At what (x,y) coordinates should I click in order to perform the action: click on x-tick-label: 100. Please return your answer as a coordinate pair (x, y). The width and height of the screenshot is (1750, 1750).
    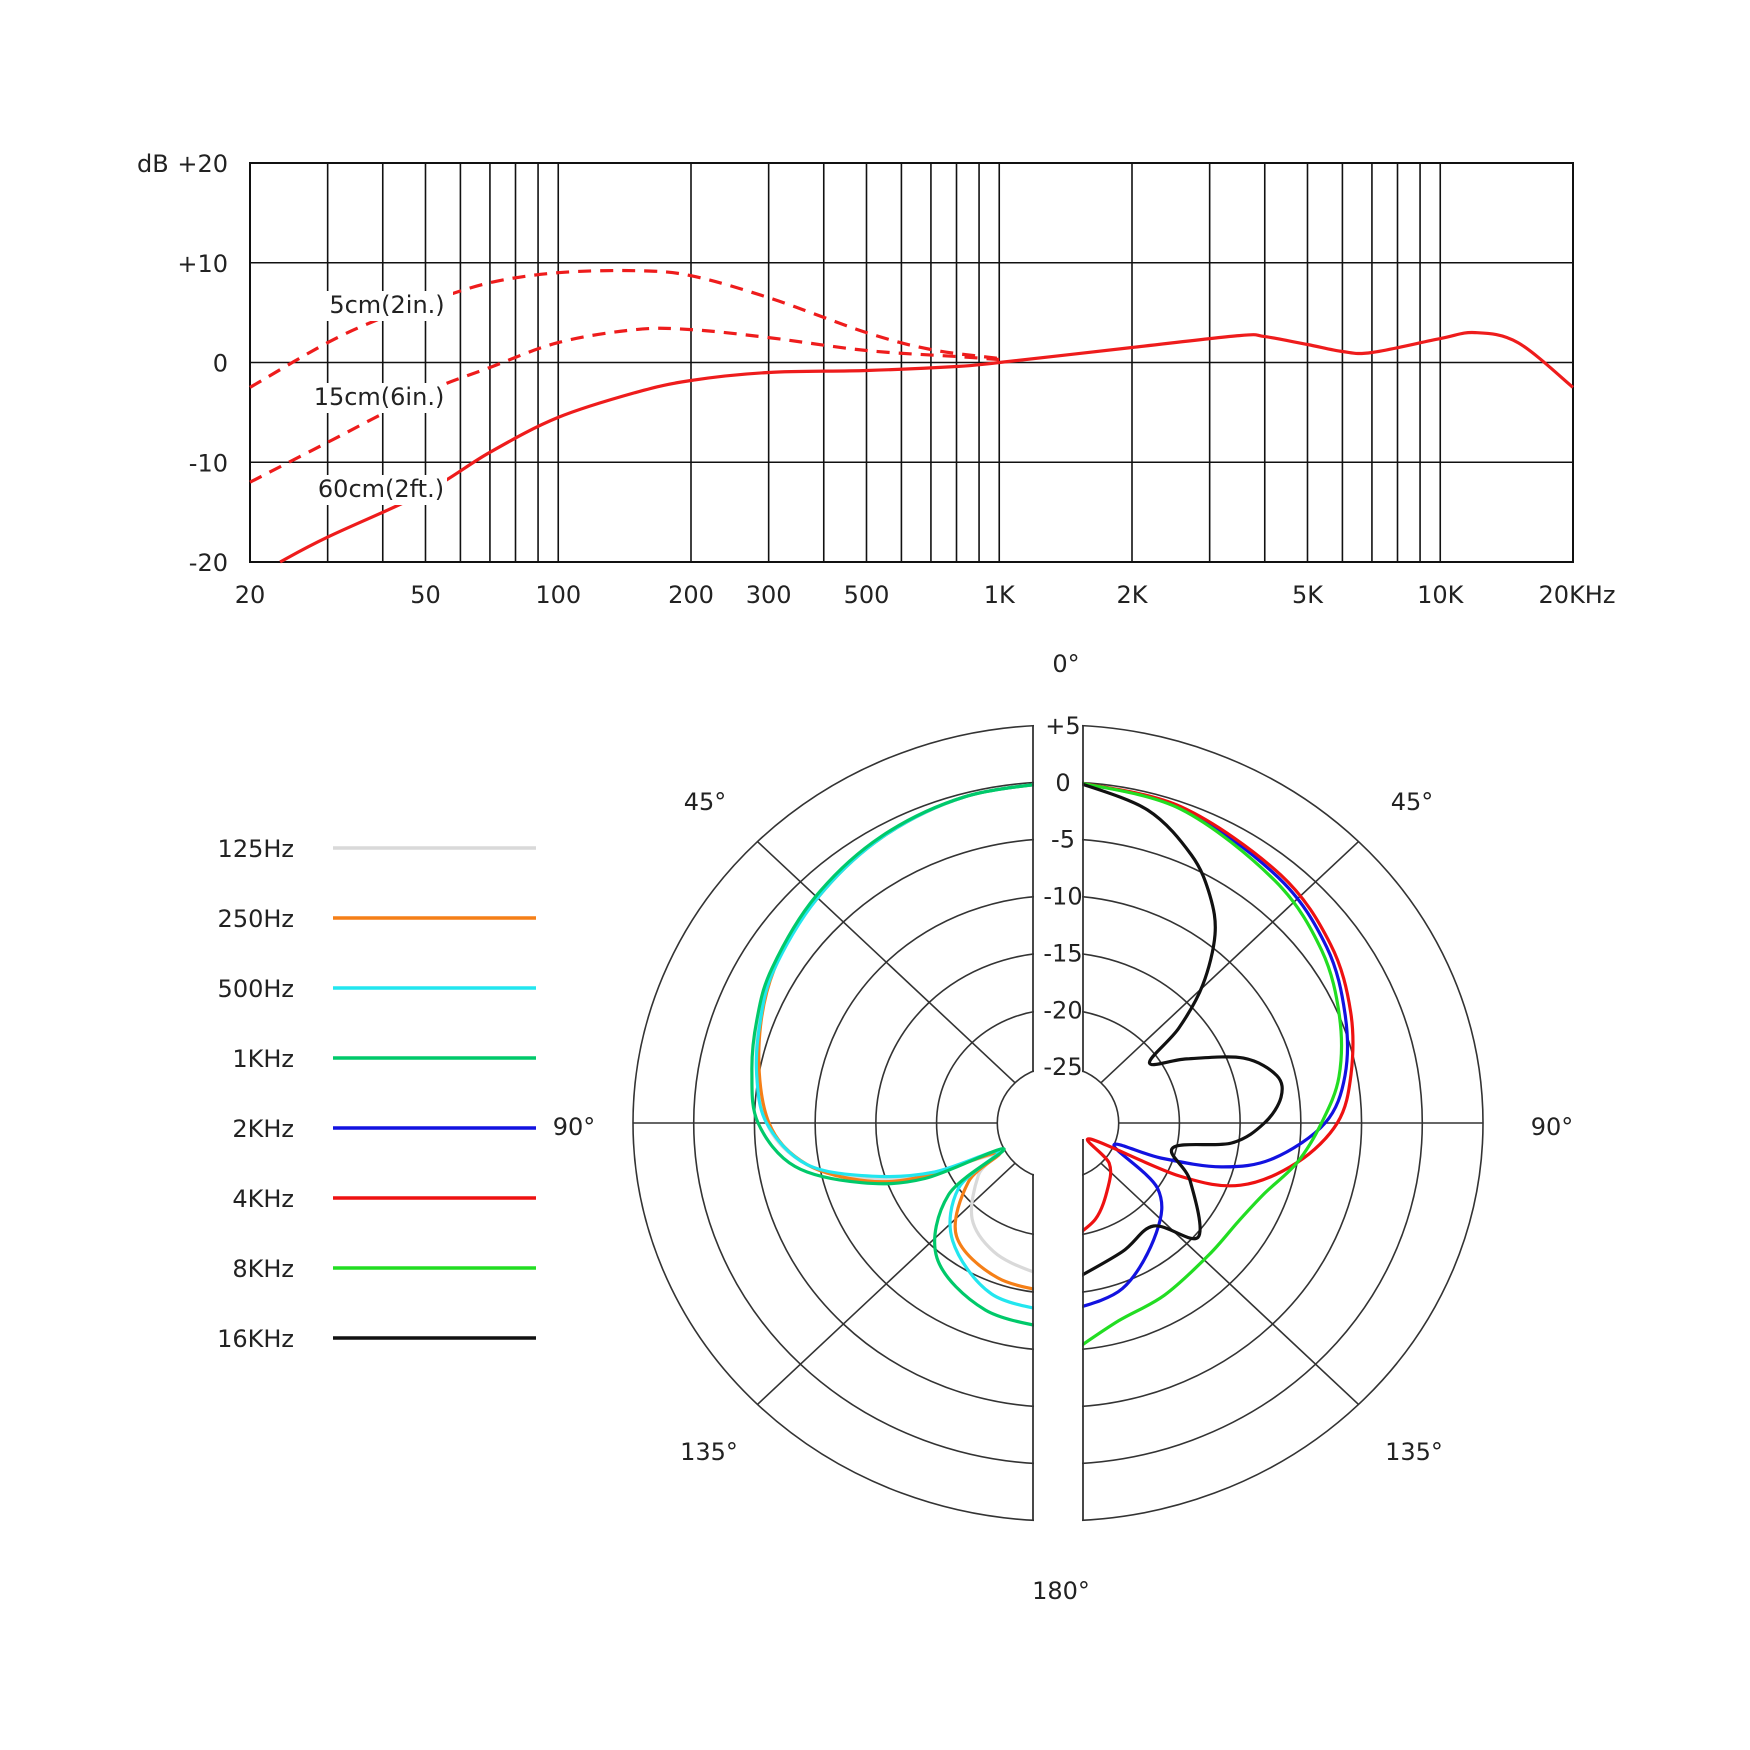
    Looking at the image, I should click on (558, 595).